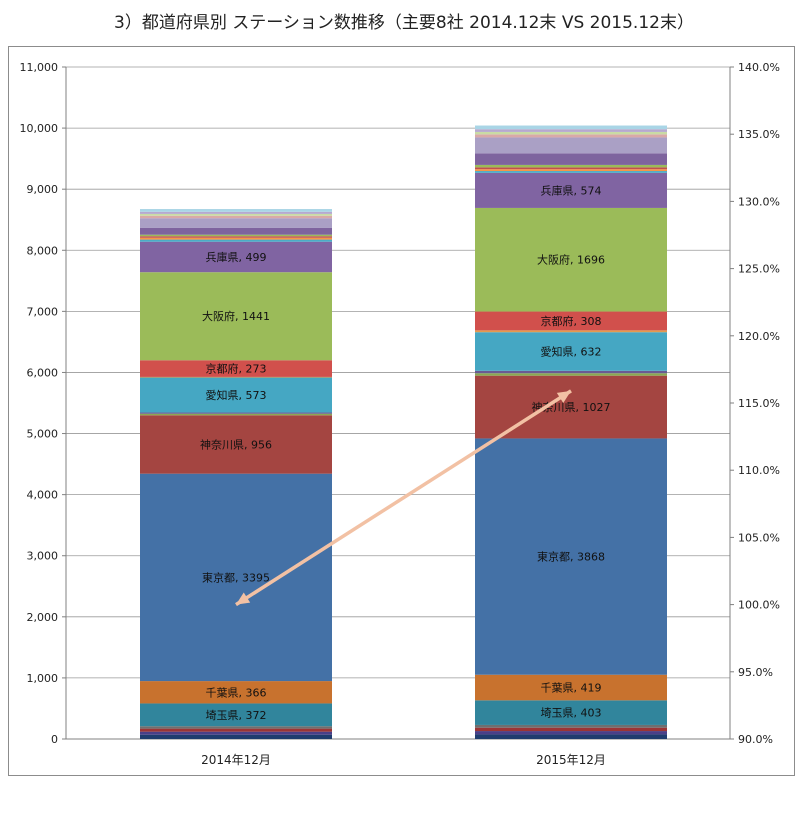 This screenshot has width=808, height=815. I want to click on data-label: 京都府, 273, so click(236, 369).